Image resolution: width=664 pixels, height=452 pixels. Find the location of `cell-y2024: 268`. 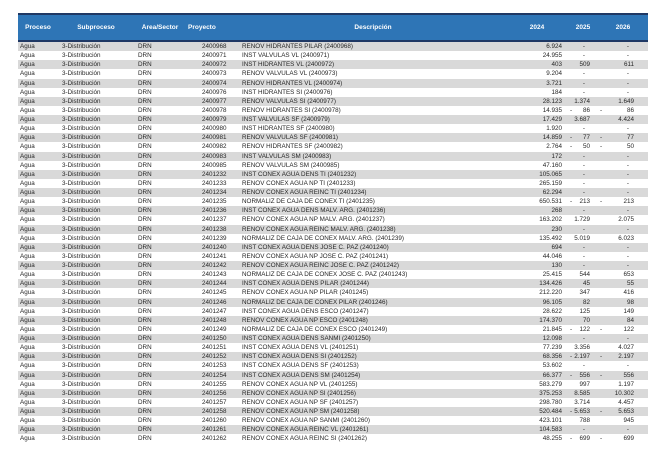

cell-y2024: 268 is located at coordinates (537, 210).